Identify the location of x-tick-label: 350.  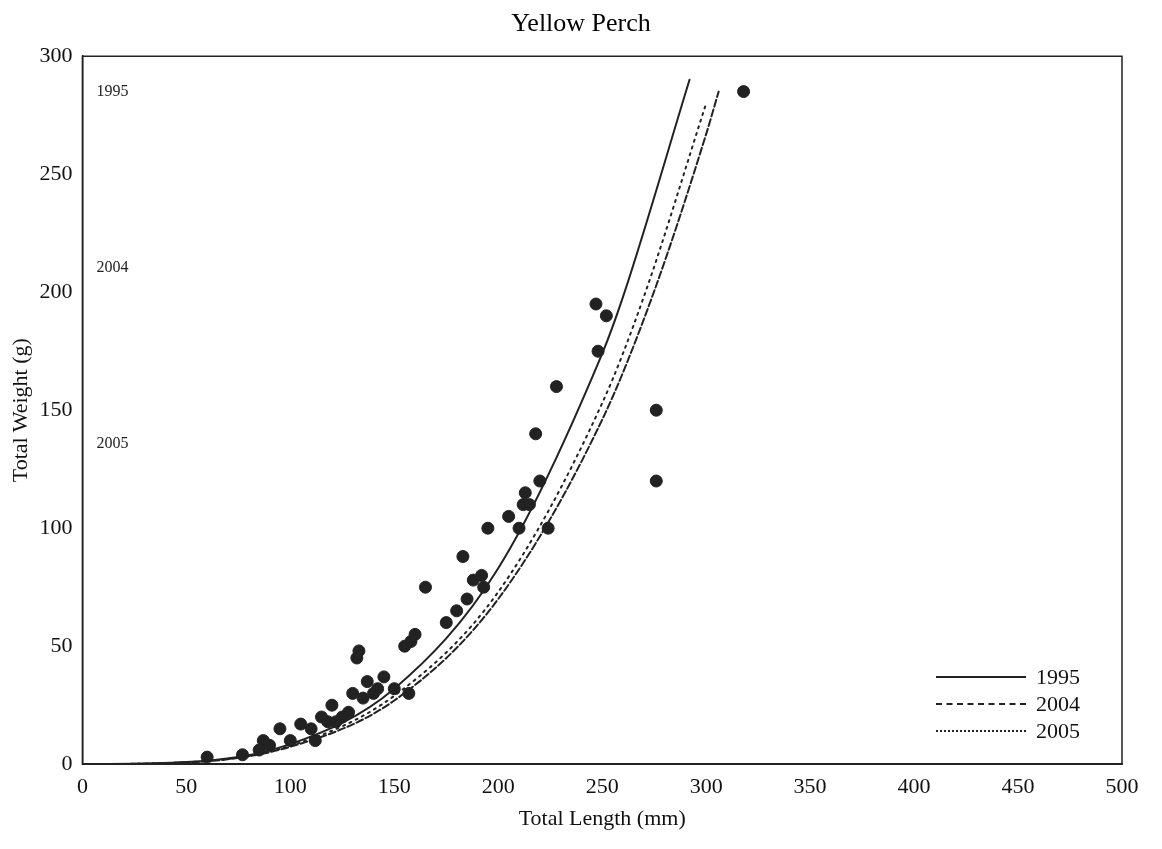
(810, 786).